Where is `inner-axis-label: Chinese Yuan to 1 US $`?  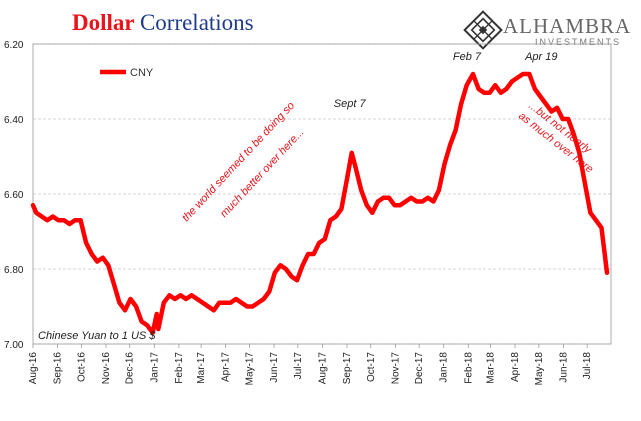
inner-axis-label: Chinese Yuan to 1 US $ is located at coordinates (97, 336).